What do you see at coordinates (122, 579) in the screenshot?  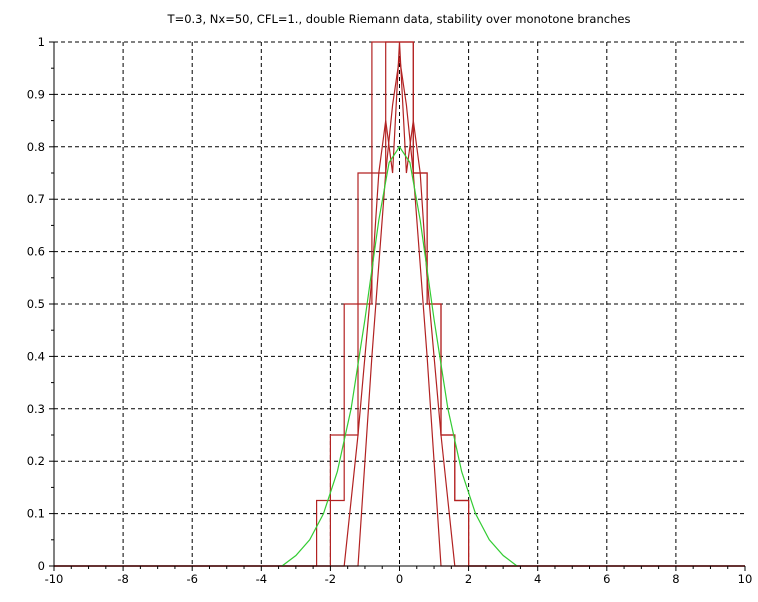 I see `x-tick-label: -8` at bounding box center [122, 579].